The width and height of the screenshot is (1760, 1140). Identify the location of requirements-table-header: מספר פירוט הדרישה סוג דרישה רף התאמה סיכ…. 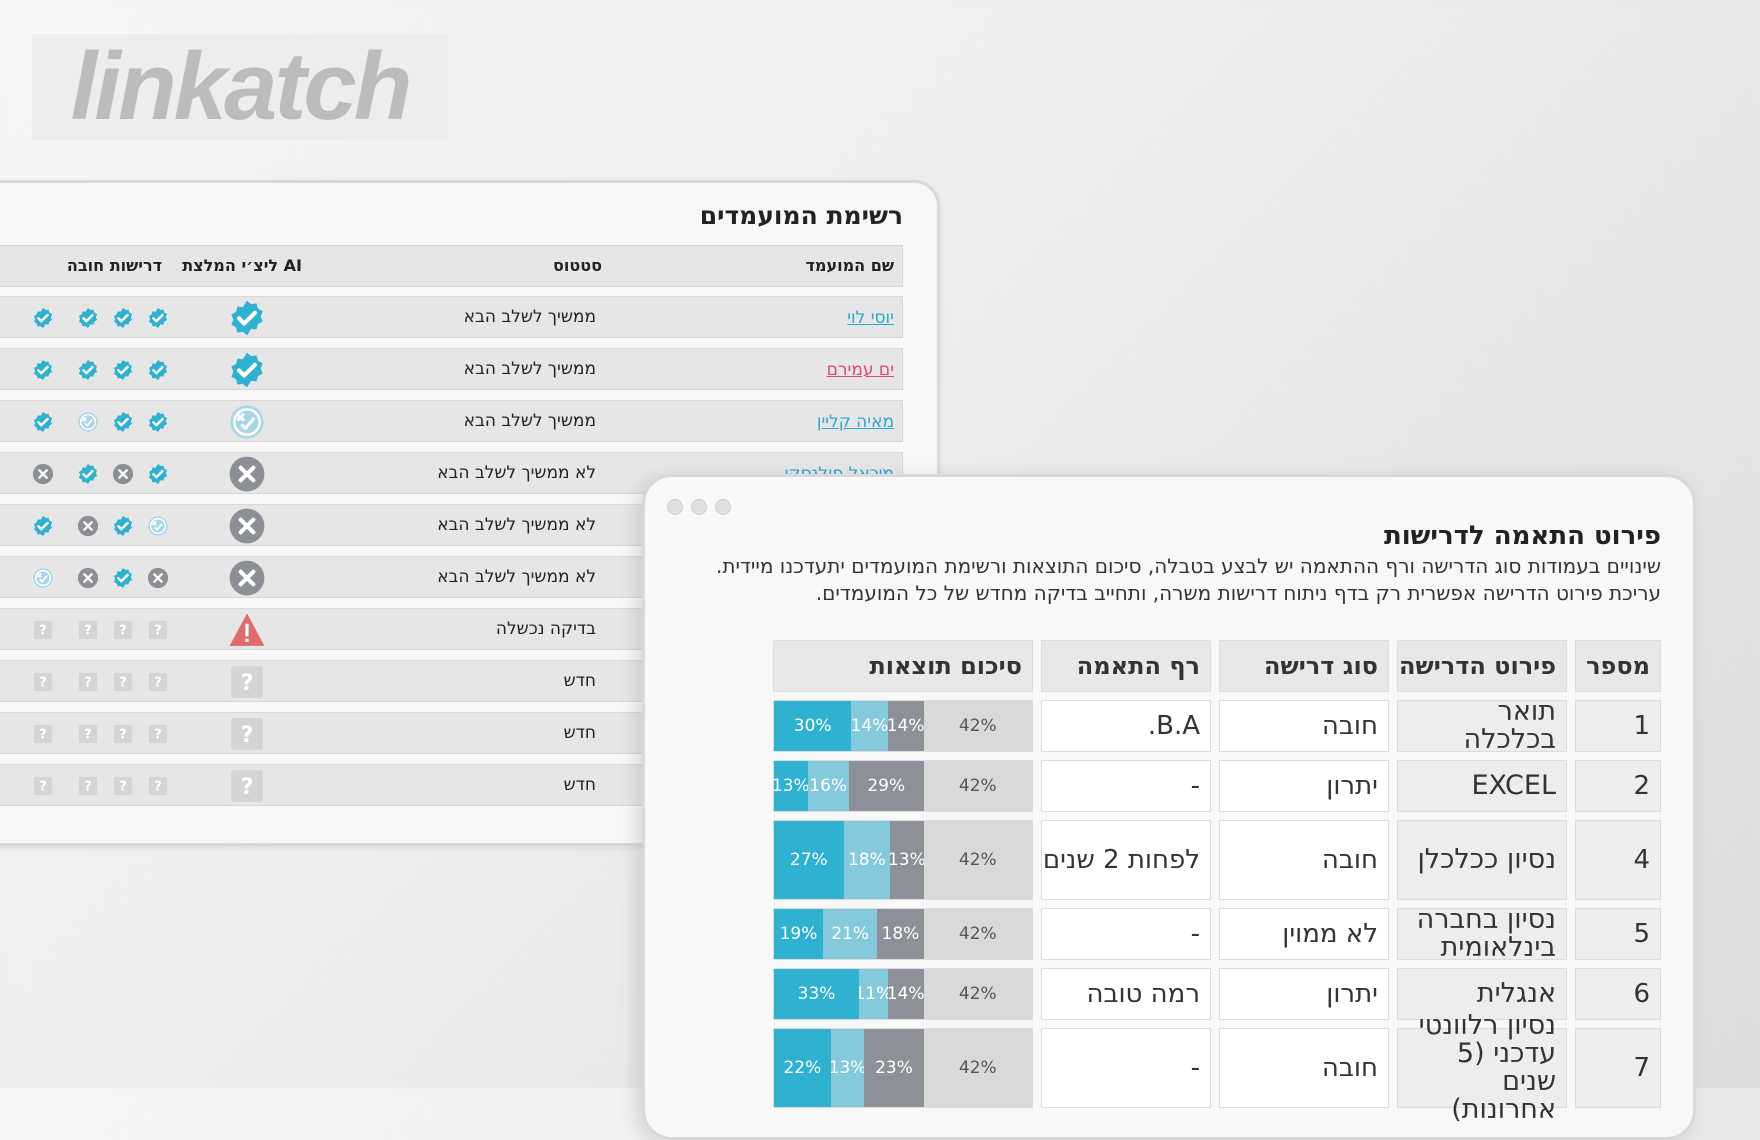
(1168, 666).